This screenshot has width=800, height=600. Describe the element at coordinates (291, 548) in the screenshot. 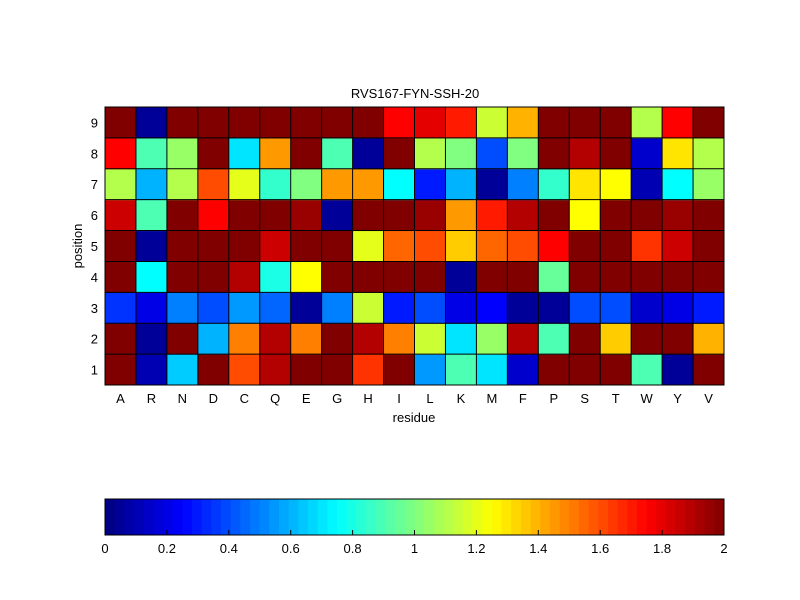

I see `colorbar-tick-label: 0.6` at that location.